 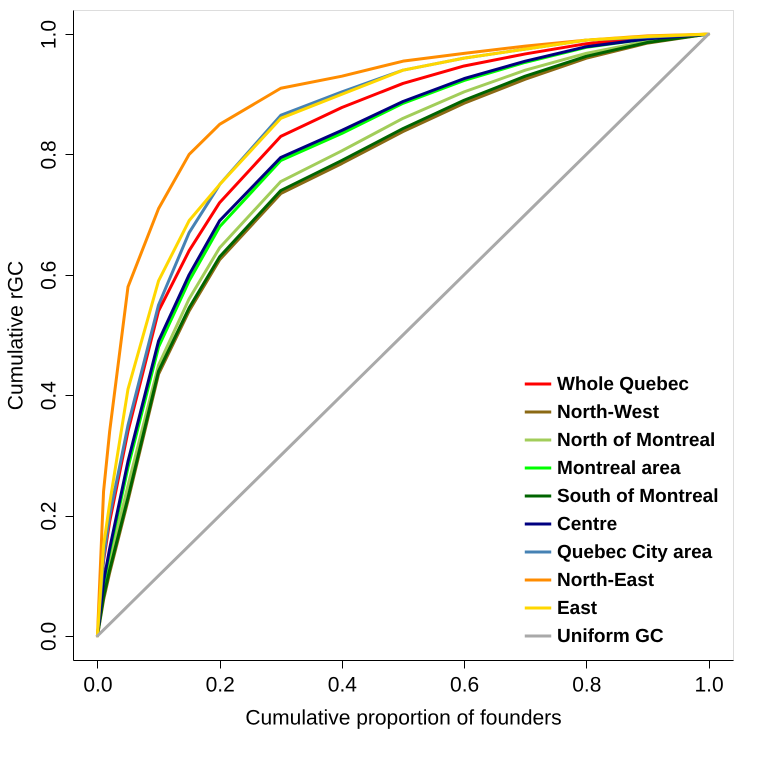 What do you see at coordinates (608, 412) in the screenshot?
I see `legend-label: North-West` at bounding box center [608, 412].